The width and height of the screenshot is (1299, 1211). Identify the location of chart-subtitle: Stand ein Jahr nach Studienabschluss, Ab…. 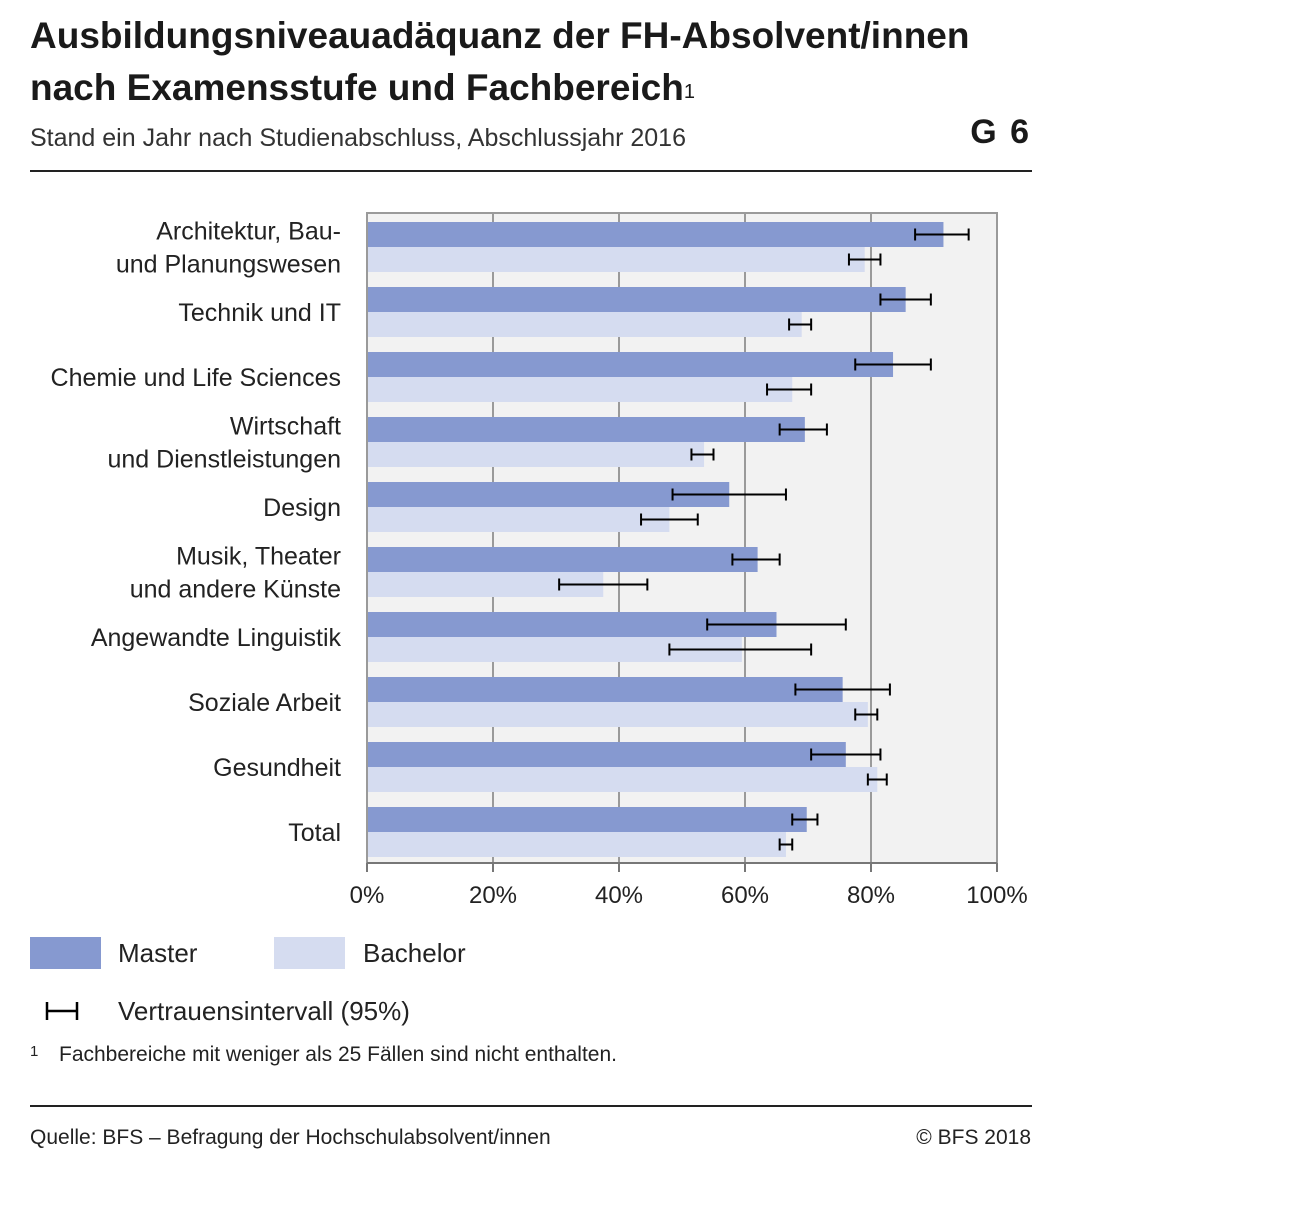
(358, 138).